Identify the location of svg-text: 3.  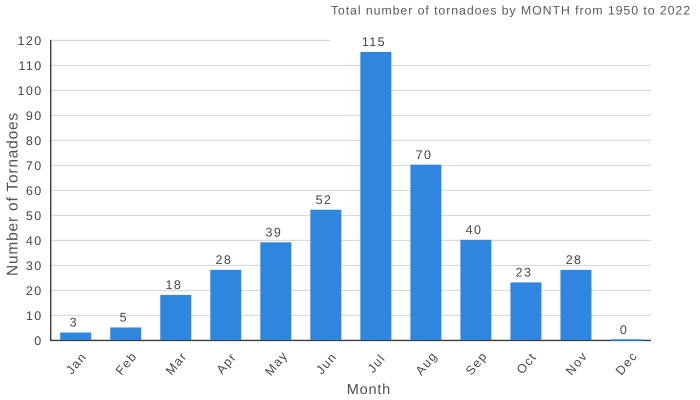
(74, 323).